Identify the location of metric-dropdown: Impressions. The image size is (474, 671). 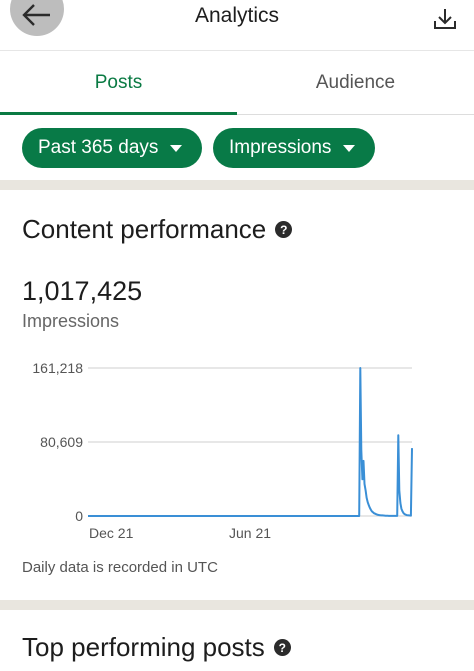
(294, 148).